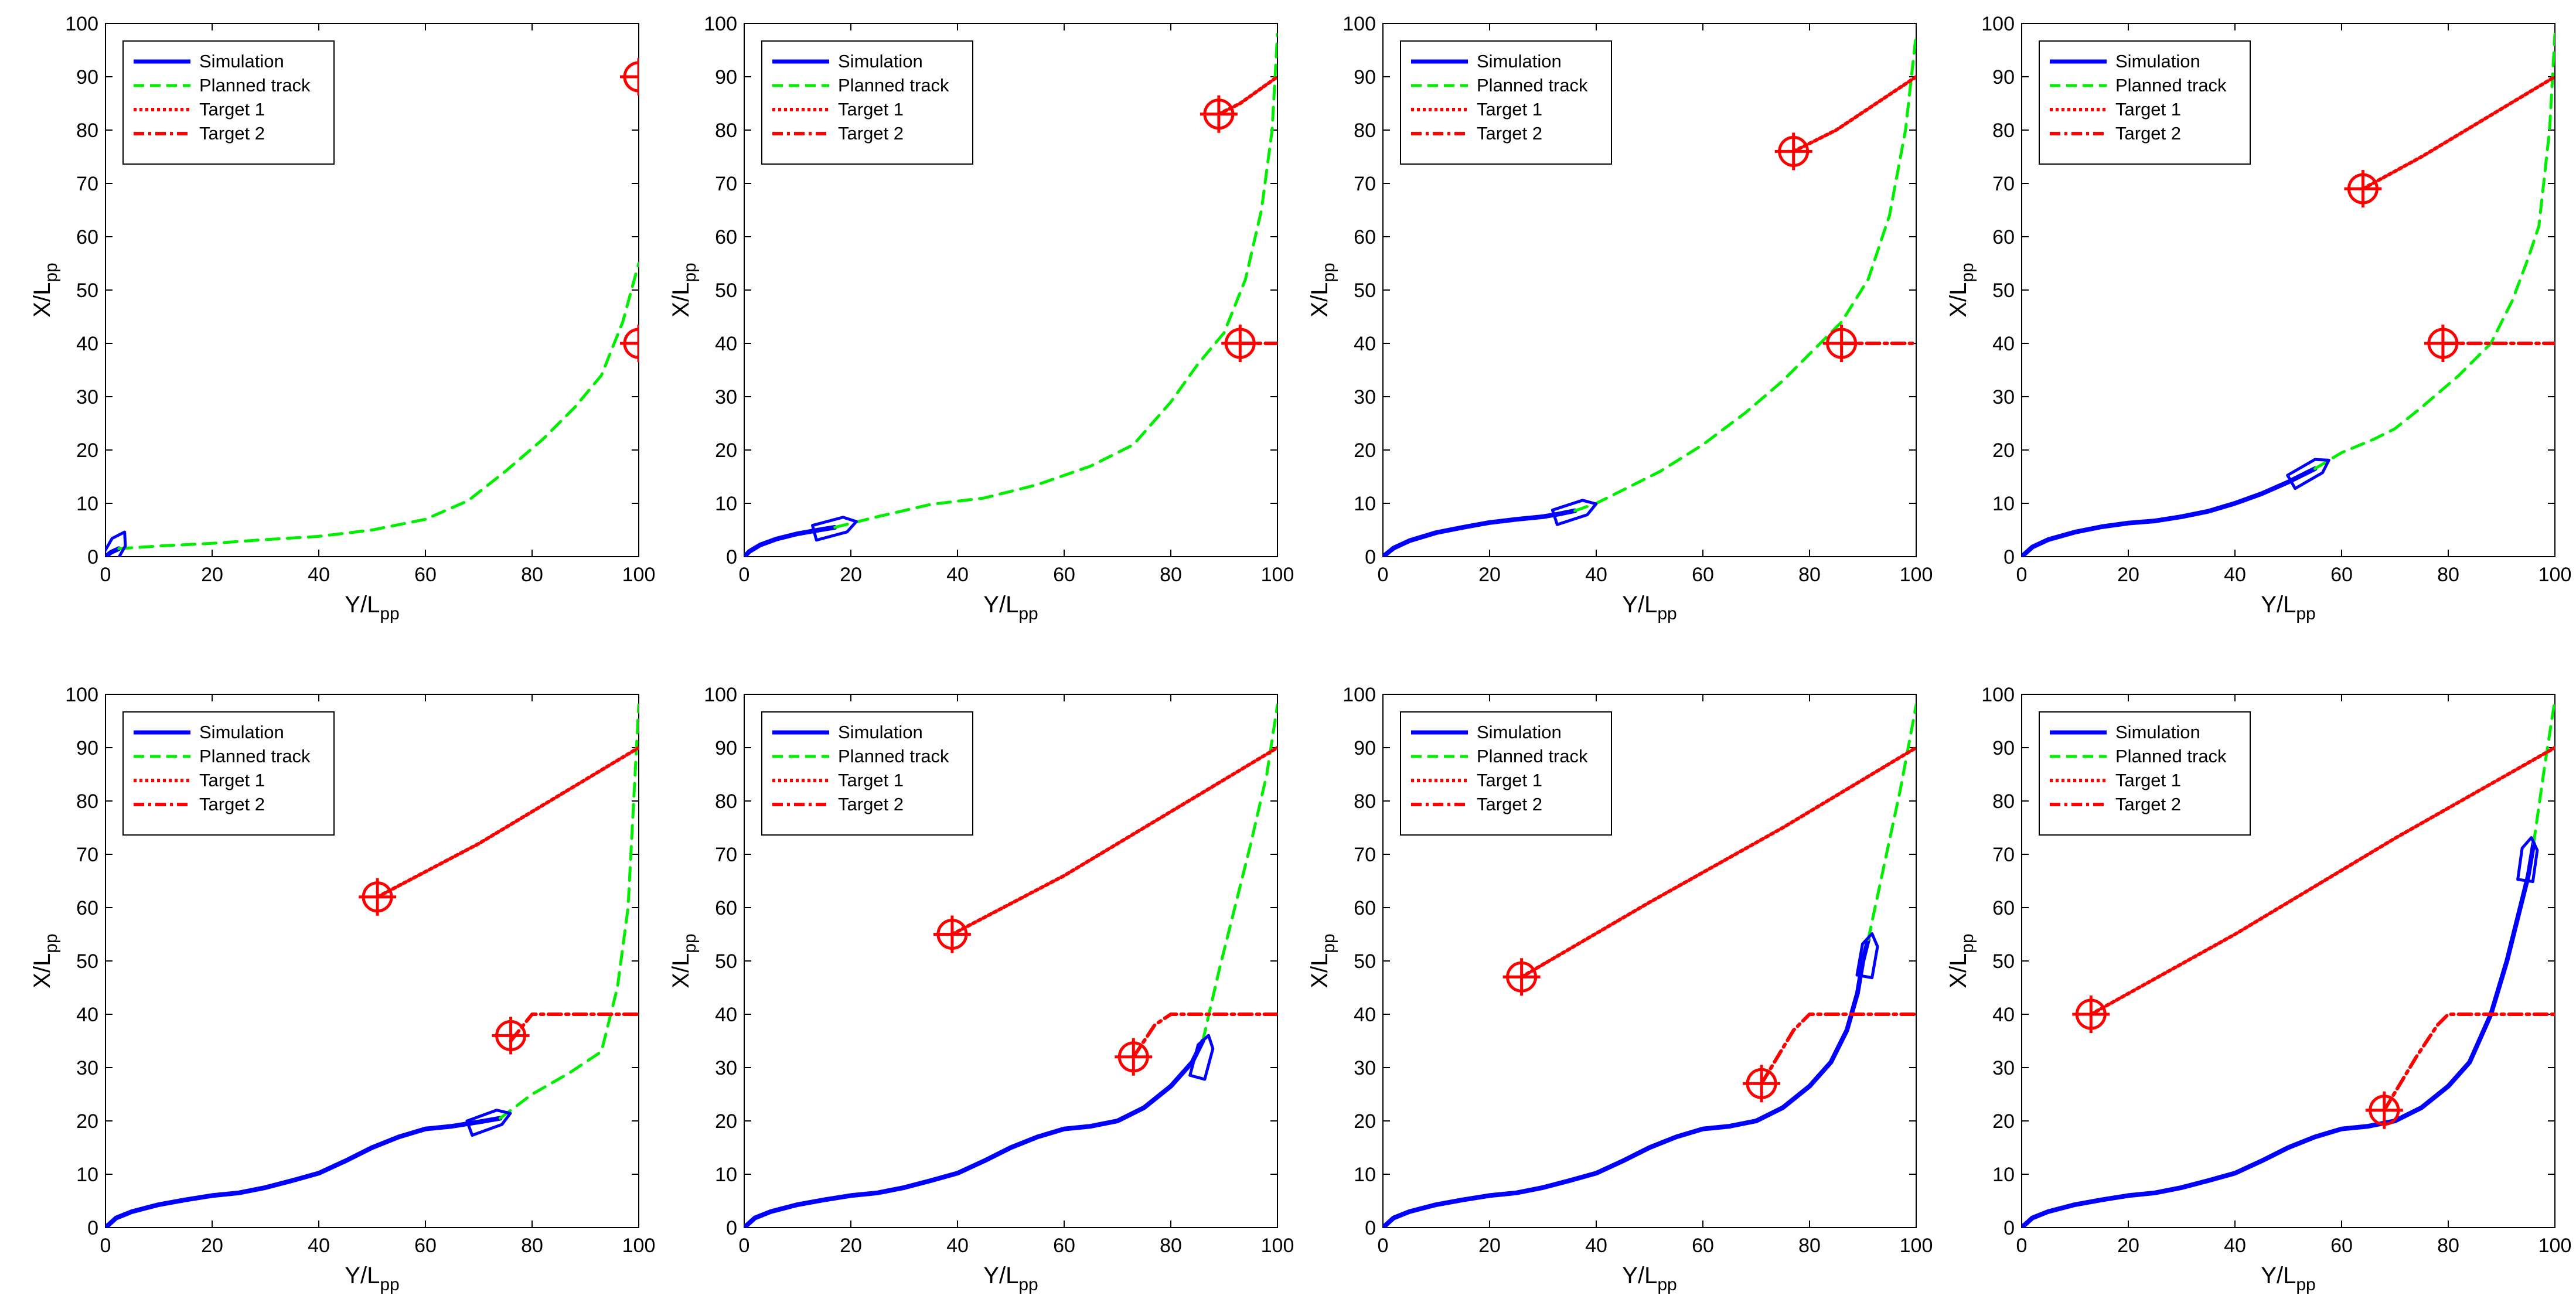 Image resolution: width=2576 pixels, height=1309 pixels. Describe the element at coordinates (532, 1246) in the screenshot. I see `x-tick-label: 80` at that location.